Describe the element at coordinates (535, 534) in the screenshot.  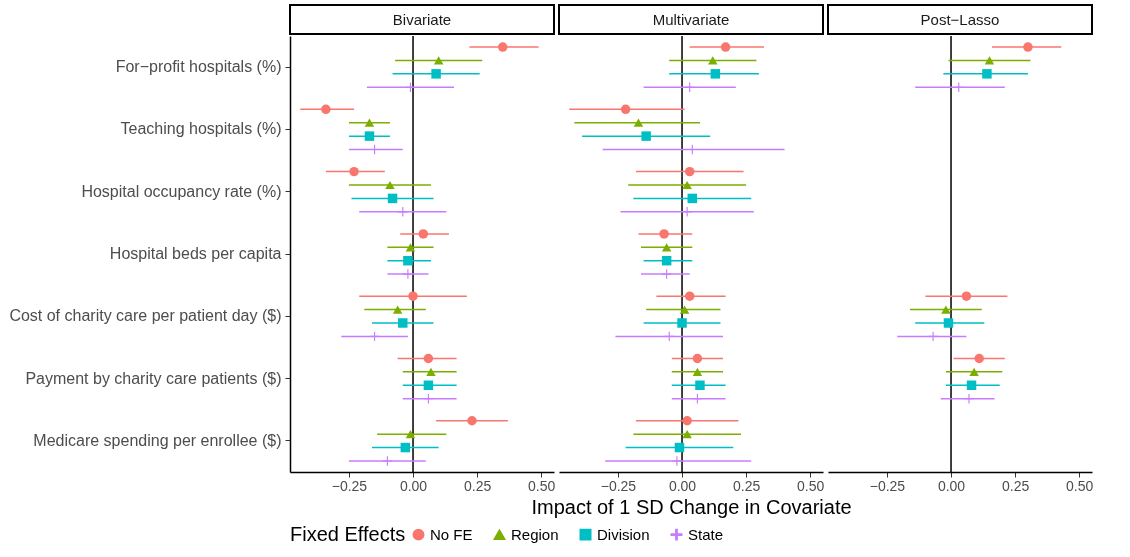
I see `legend-label: Region` at that location.